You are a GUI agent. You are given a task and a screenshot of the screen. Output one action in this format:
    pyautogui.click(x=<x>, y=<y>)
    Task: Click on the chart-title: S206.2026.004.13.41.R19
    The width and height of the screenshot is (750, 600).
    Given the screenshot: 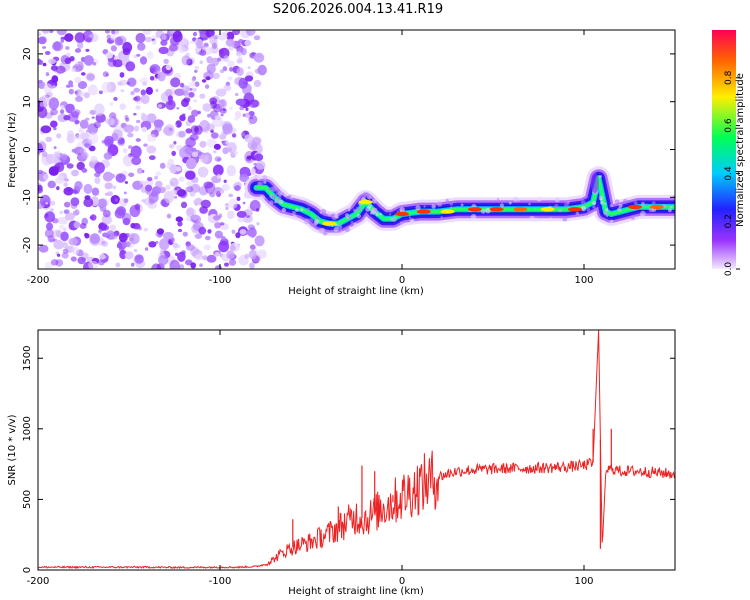 What is the action you would take?
    pyautogui.click(x=358, y=9)
    